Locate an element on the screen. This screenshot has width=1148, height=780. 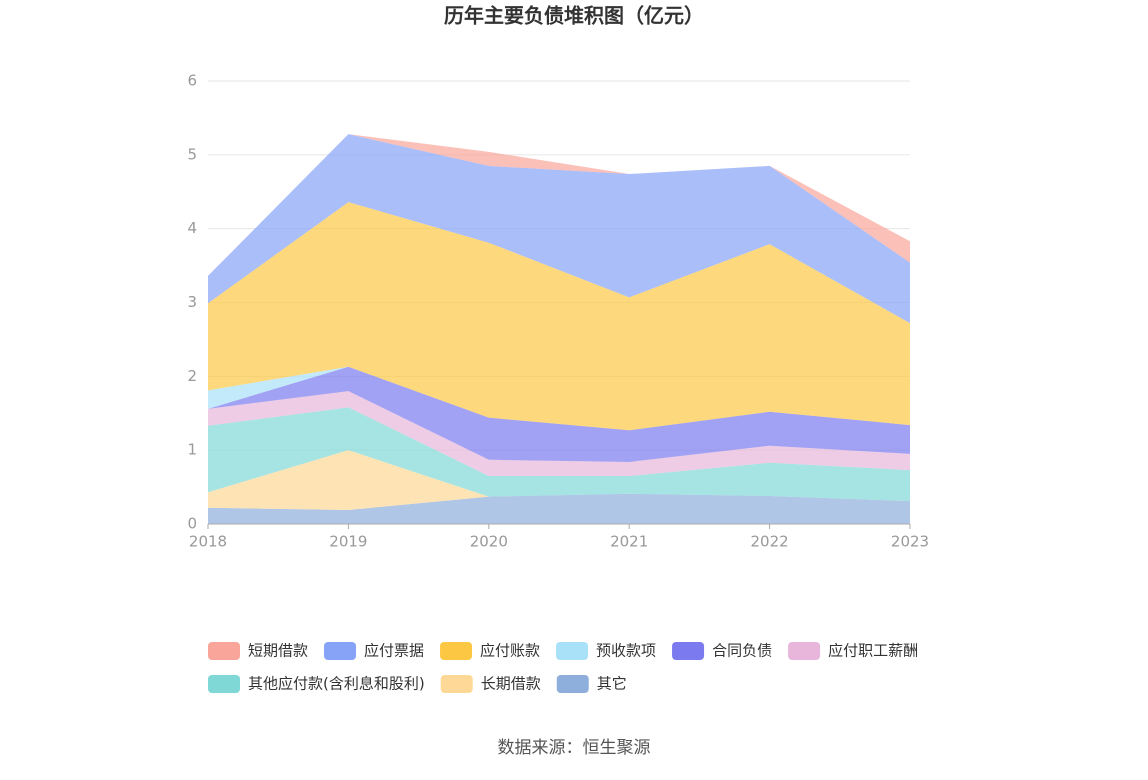
y-tick-label: 1 is located at coordinates (192, 450).